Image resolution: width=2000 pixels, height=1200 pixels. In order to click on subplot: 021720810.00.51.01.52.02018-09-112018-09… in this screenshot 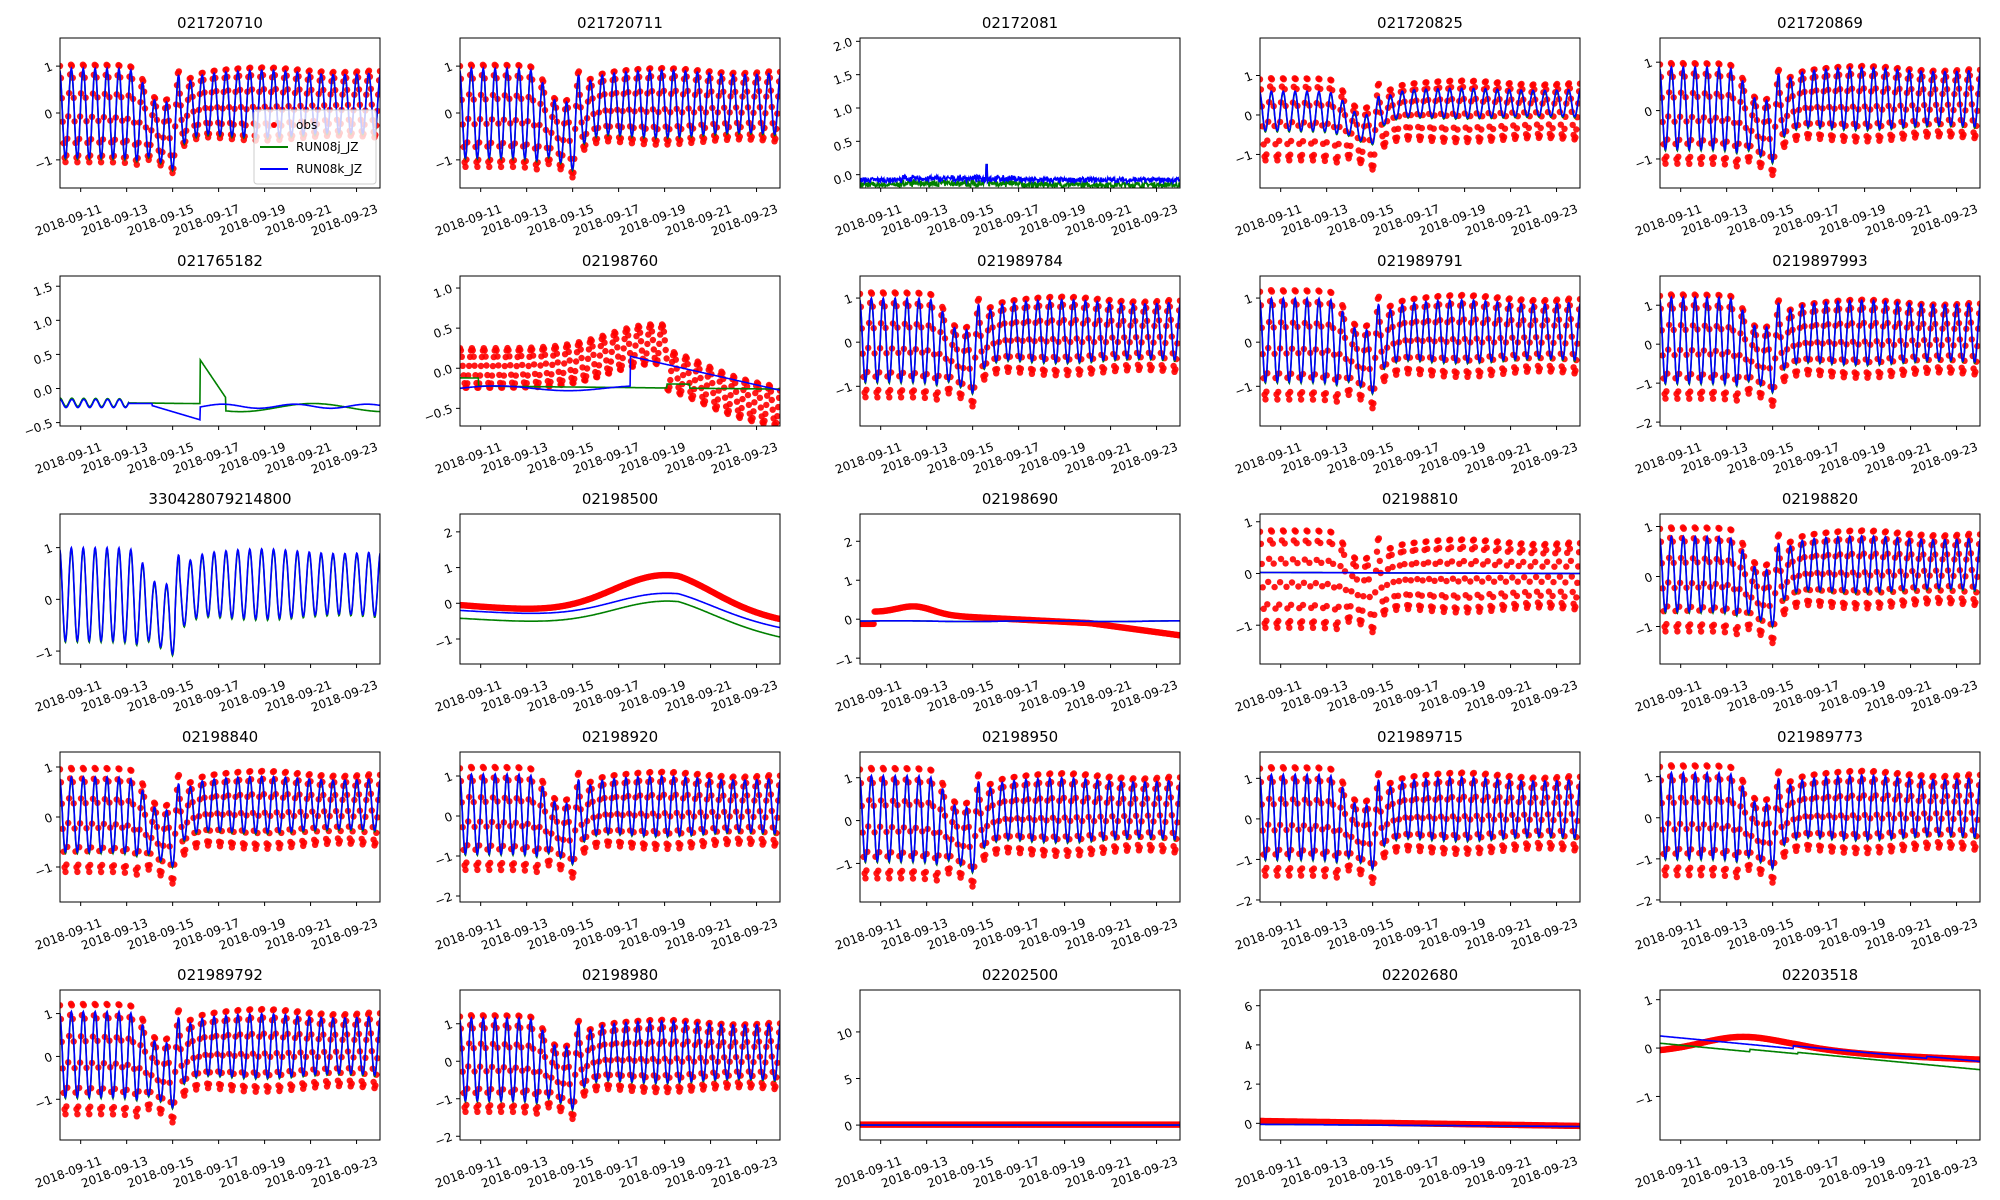, I will do `click(1006, 126)`.